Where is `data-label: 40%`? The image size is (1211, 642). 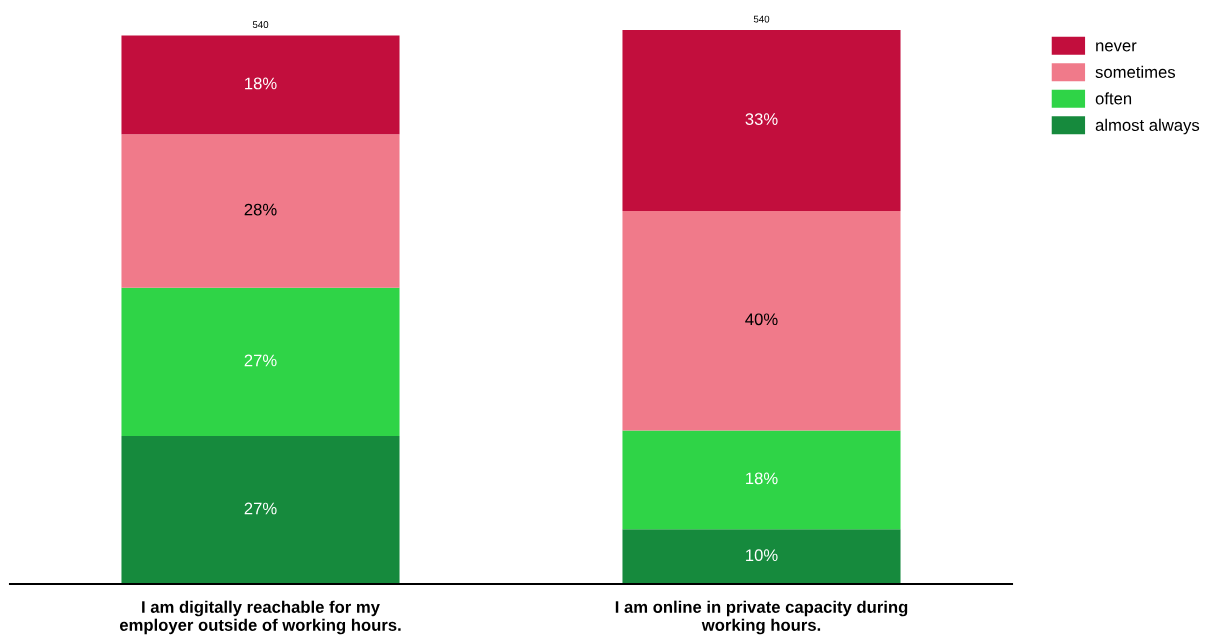 data-label: 40% is located at coordinates (761, 319).